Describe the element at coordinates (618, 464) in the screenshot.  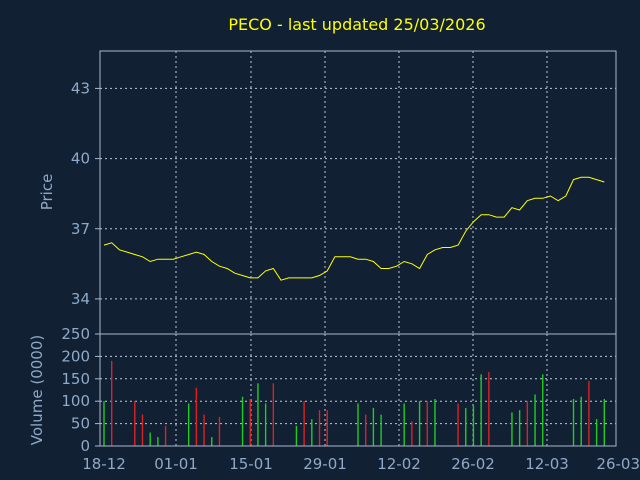
I see `x-tick-label: 26-03` at that location.